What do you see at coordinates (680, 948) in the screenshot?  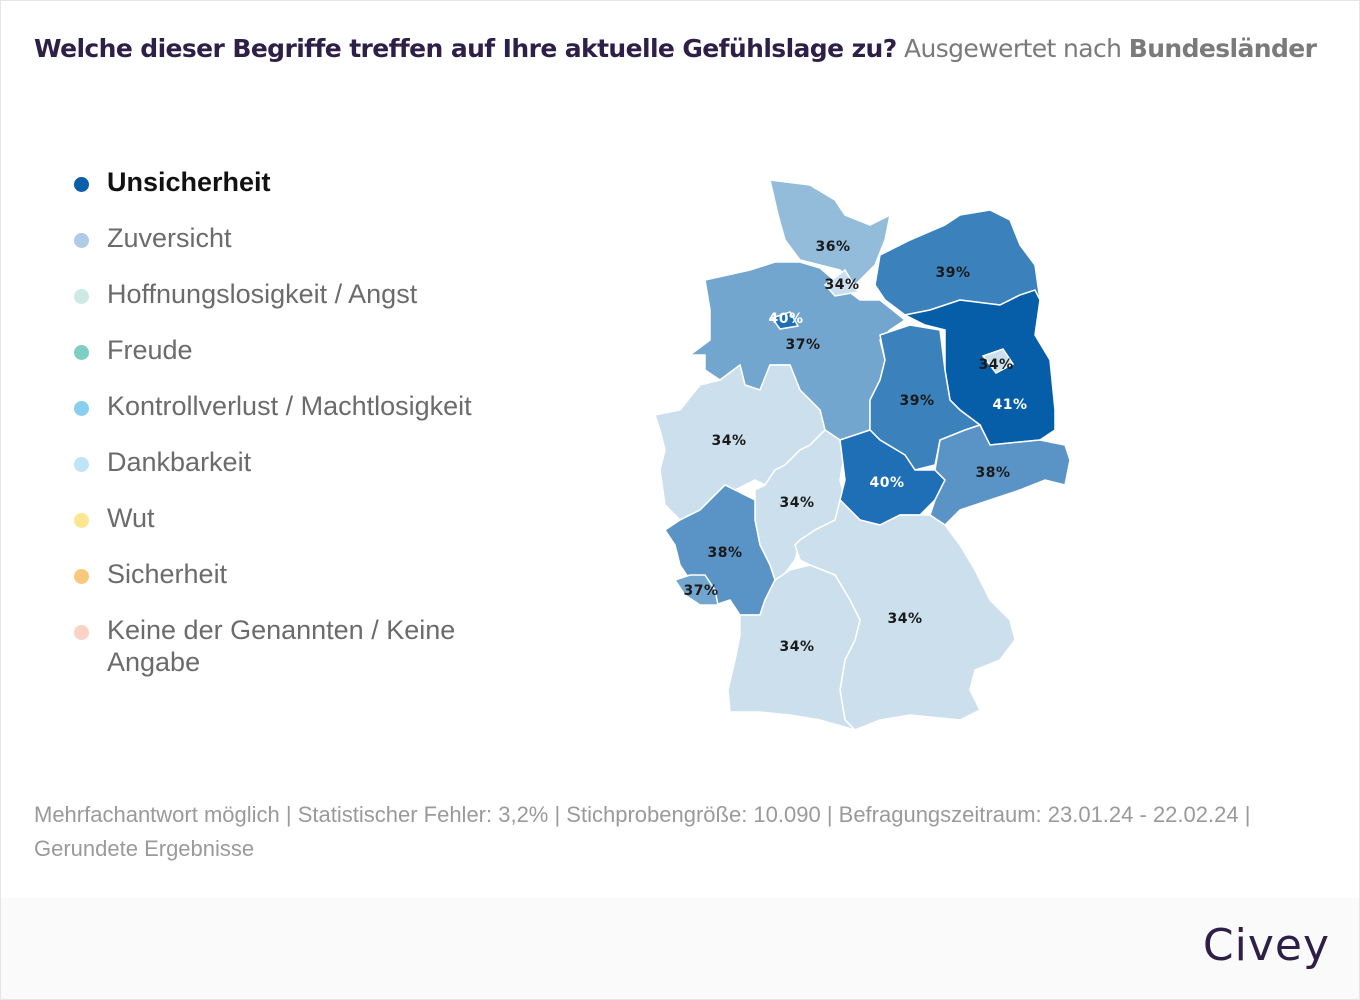 I see `footer-band` at bounding box center [680, 948].